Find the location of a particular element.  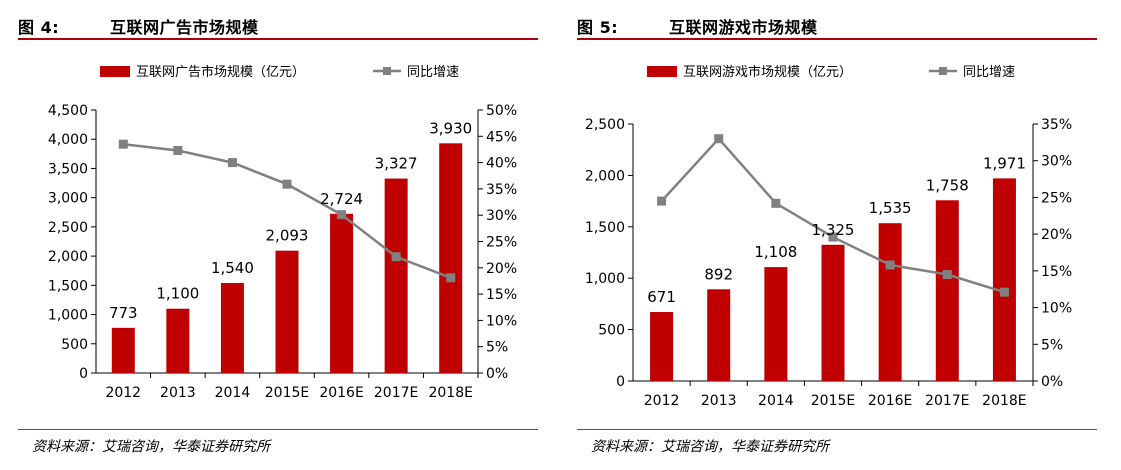

bar-data-label: 1,108 is located at coordinates (775, 252).